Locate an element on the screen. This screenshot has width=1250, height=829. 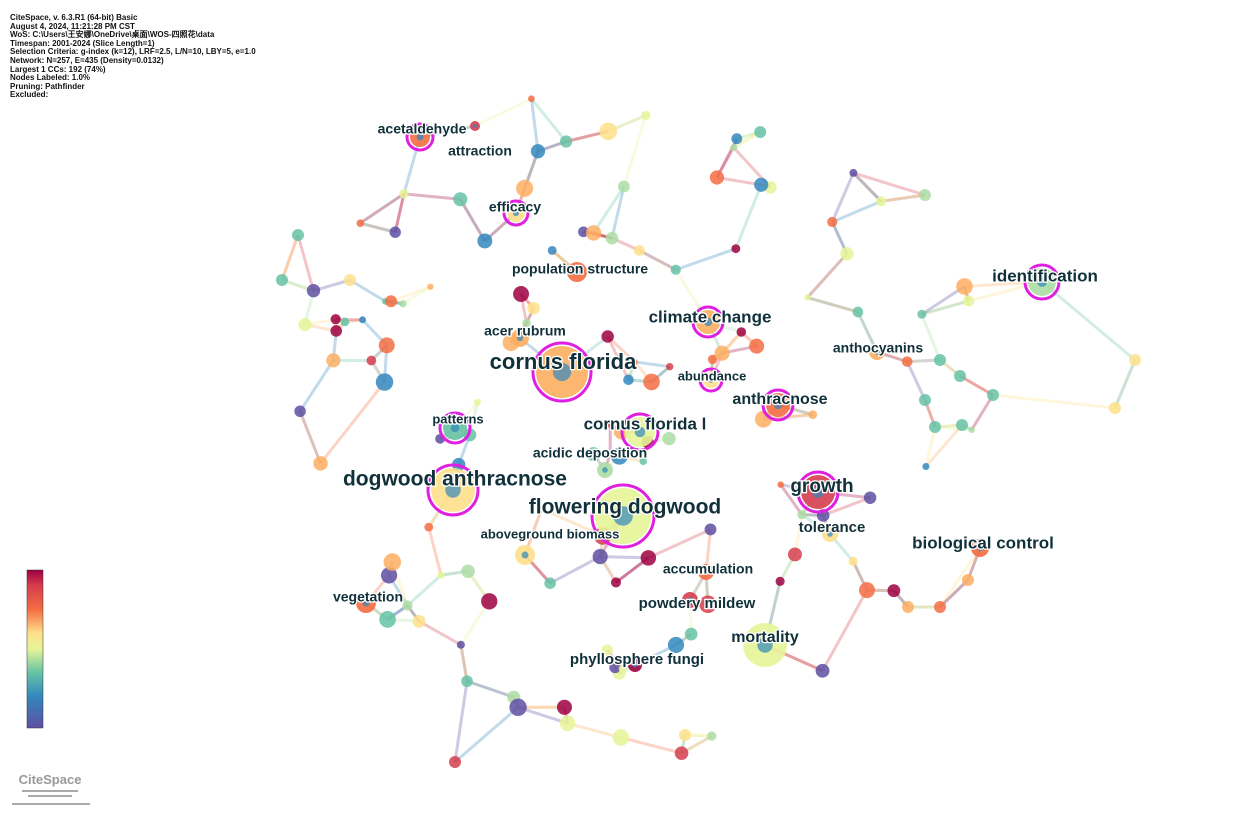
node-label: population structure is located at coordinates (580, 269).